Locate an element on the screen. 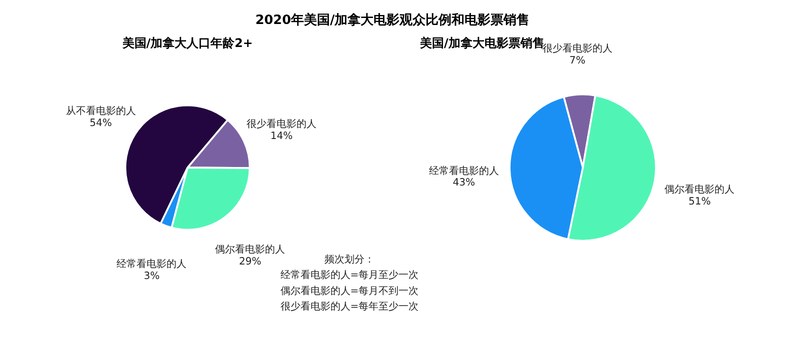  text: 频次划分： is located at coordinates (349, 260).